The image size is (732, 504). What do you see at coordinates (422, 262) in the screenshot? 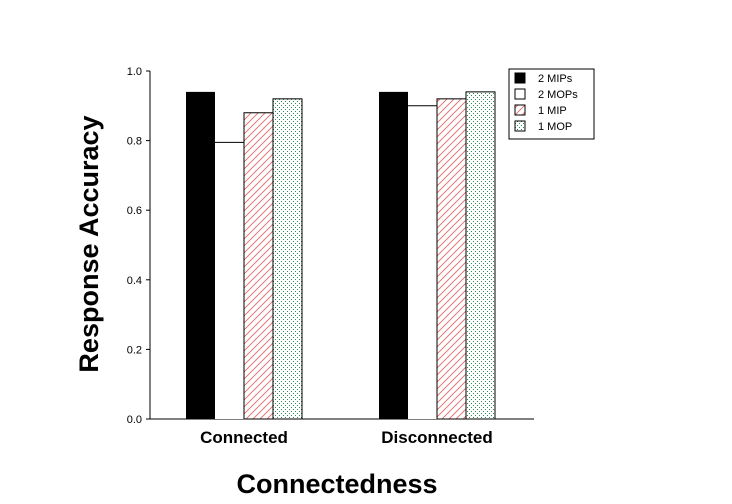
I see `bar-2-mops-disconnected` at bounding box center [422, 262].